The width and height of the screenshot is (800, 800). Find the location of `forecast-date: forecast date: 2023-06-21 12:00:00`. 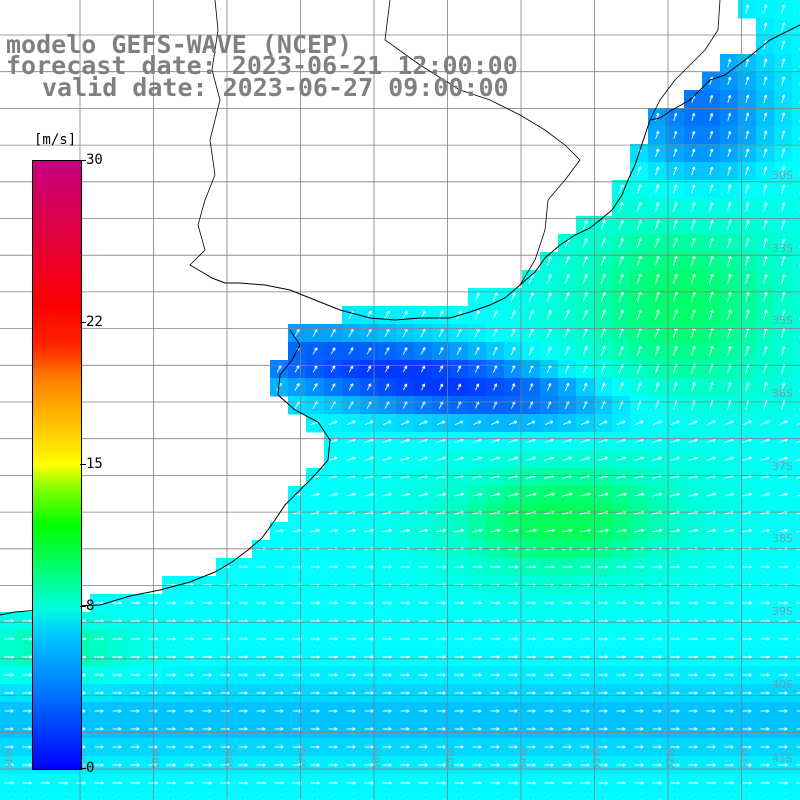

forecast-date: forecast date: 2023-06-21 12:00:00 is located at coordinates (262, 65).